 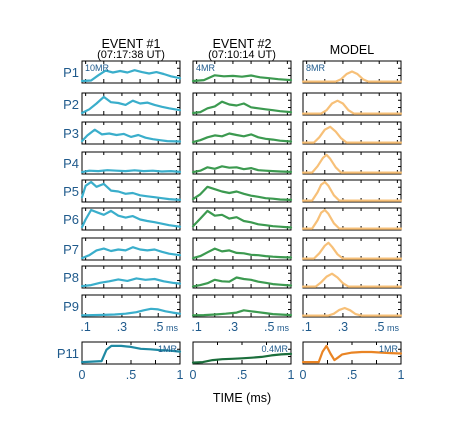 What do you see at coordinates (242, 138) in the screenshot?
I see `series-event2-p3` at bounding box center [242, 138].